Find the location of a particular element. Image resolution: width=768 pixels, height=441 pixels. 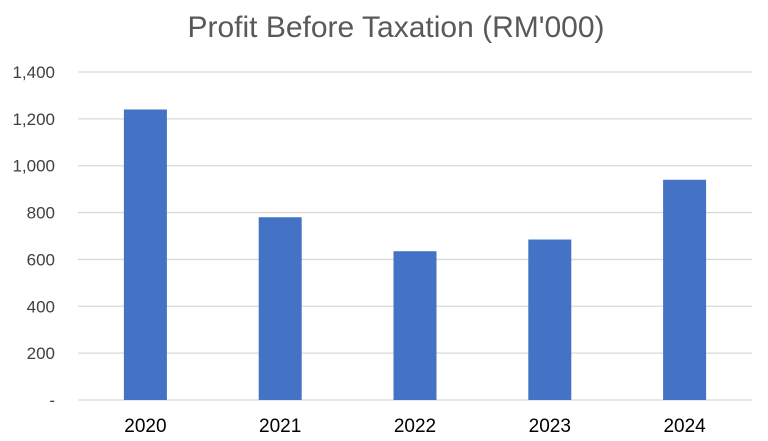

y-tick-label: 1,400 is located at coordinates (33, 72).